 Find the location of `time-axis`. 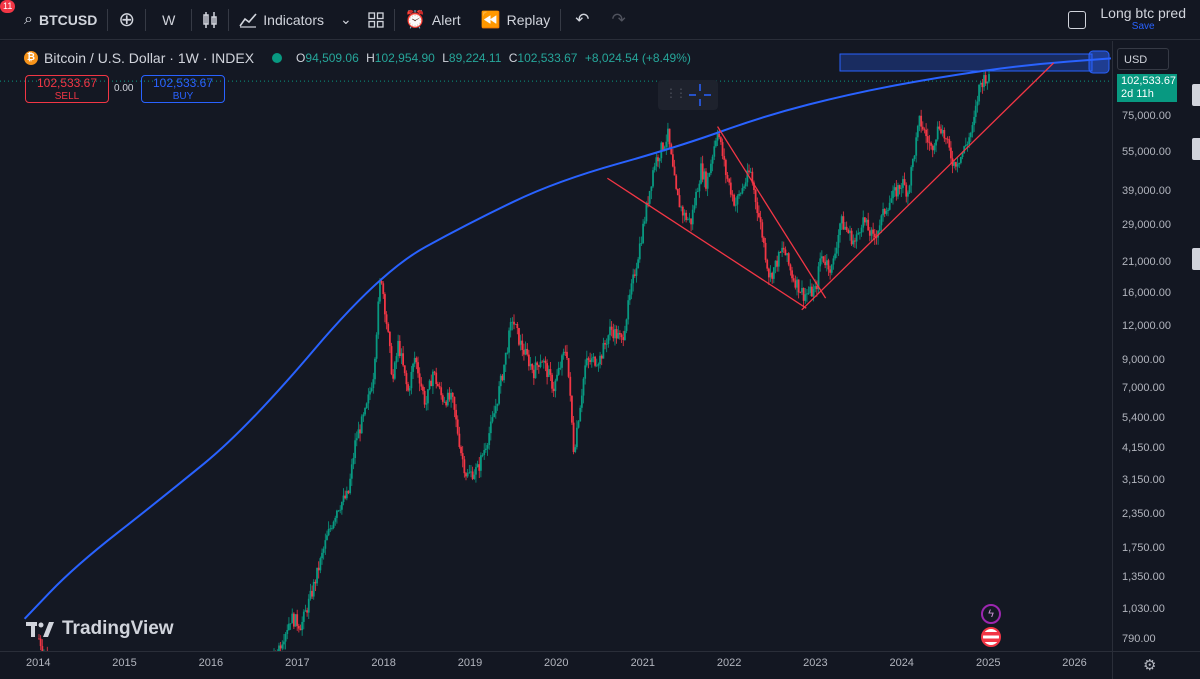

time-axis is located at coordinates (556, 665).